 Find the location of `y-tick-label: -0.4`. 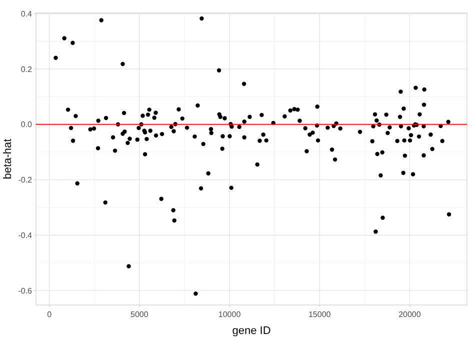

y-tick-label: -0.4 is located at coordinates (25, 235).